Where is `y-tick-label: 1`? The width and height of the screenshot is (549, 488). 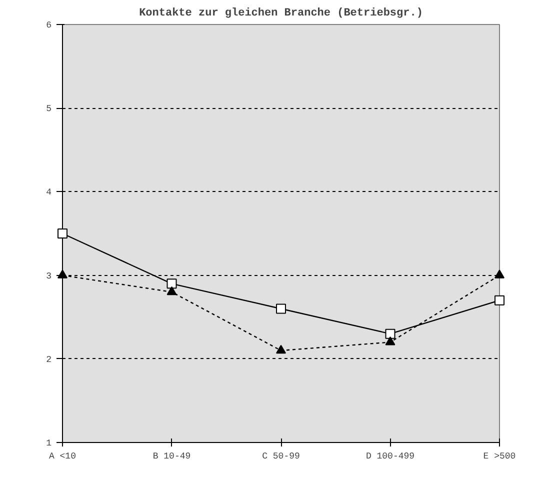
y-tick-label: 1 is located at coordinates (49, 443).